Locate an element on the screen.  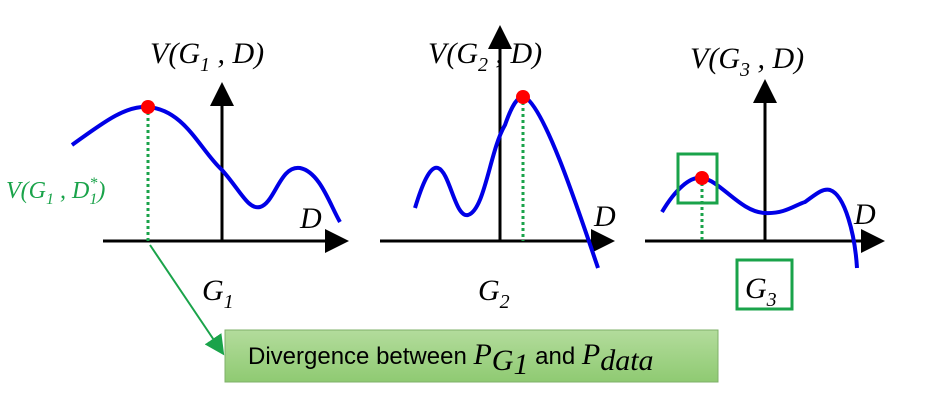
div-sub: data is located at coordinates (626, 360).